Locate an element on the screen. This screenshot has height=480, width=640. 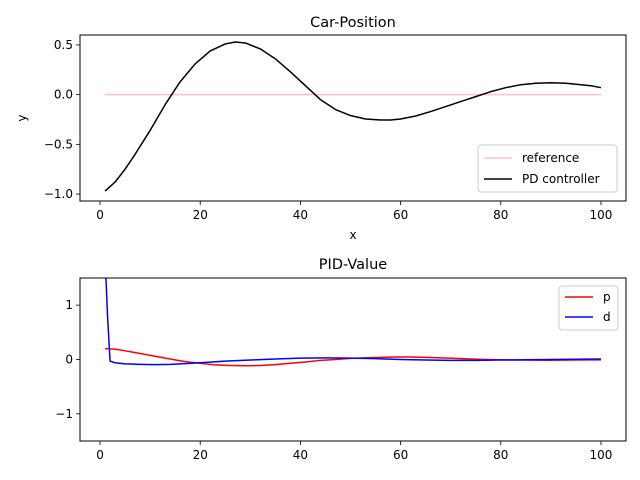
series-line-d is located at coordinates (353, 322).